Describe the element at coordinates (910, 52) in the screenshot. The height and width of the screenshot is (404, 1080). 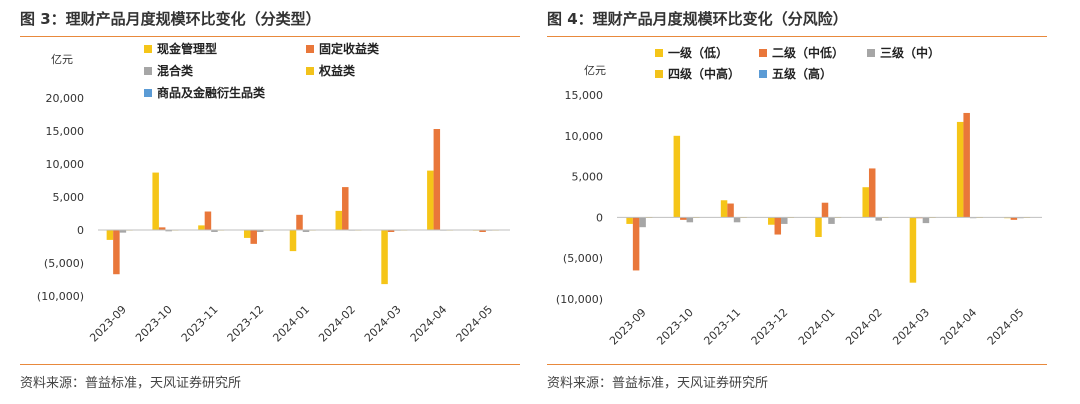
I see `legend-label: 三级（中）` at that location.